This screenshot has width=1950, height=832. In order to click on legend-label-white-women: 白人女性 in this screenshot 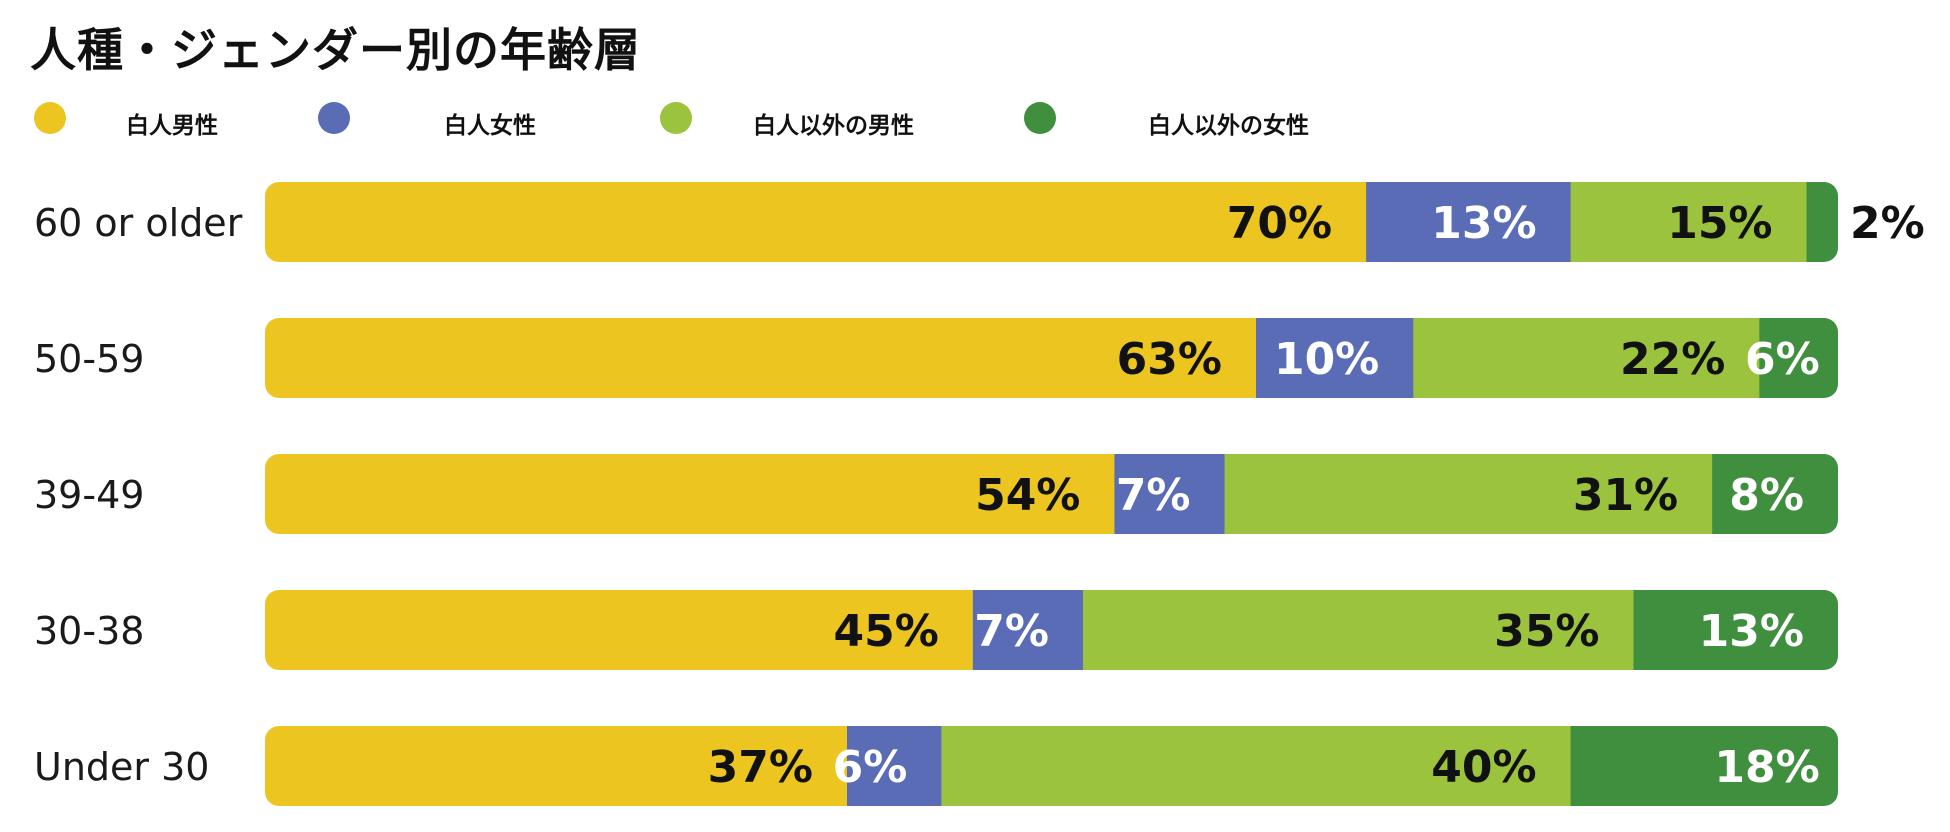, I will do `click(490, 126)`.